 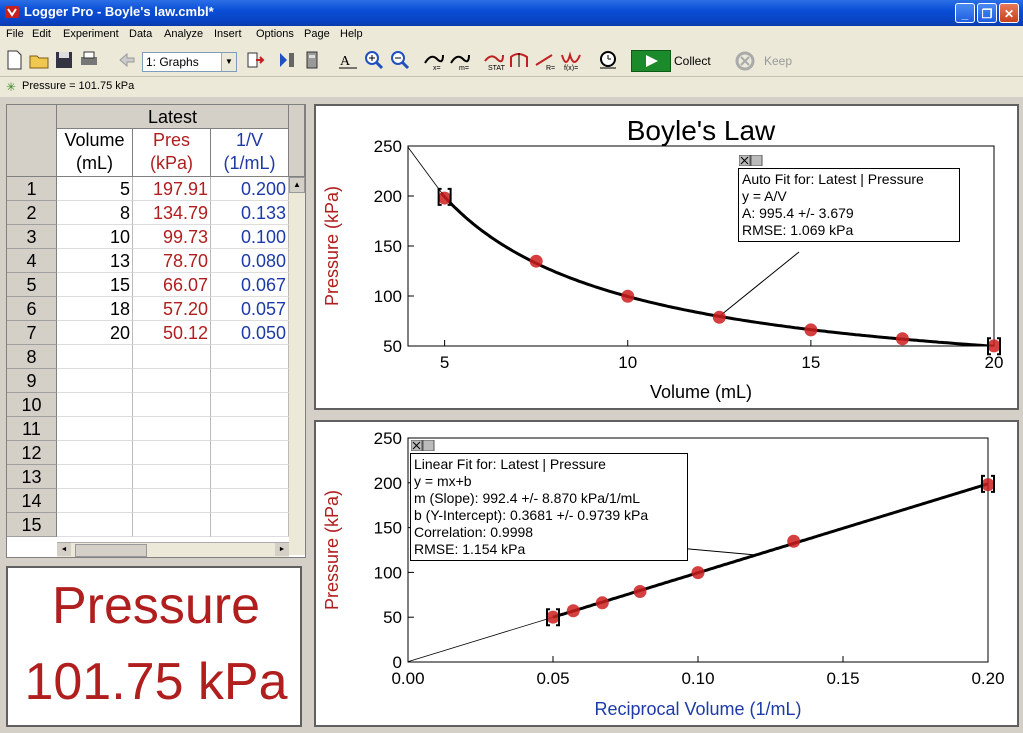 I want to click on scroll-left-icon: ◄, so click(x=64, y=549).